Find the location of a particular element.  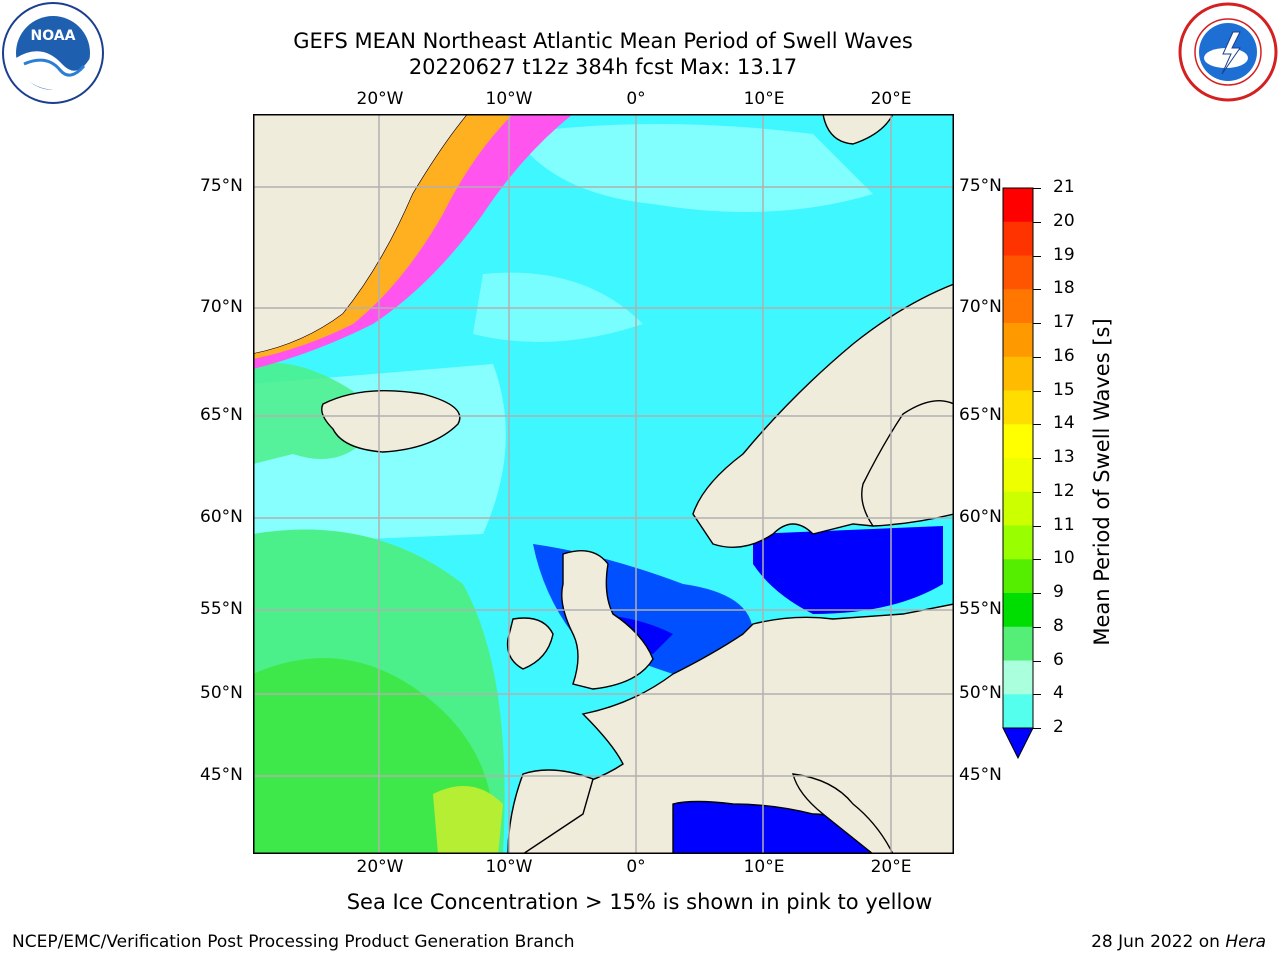

lat-label-right-50n: 50°N is located at coordinates (980, 693).